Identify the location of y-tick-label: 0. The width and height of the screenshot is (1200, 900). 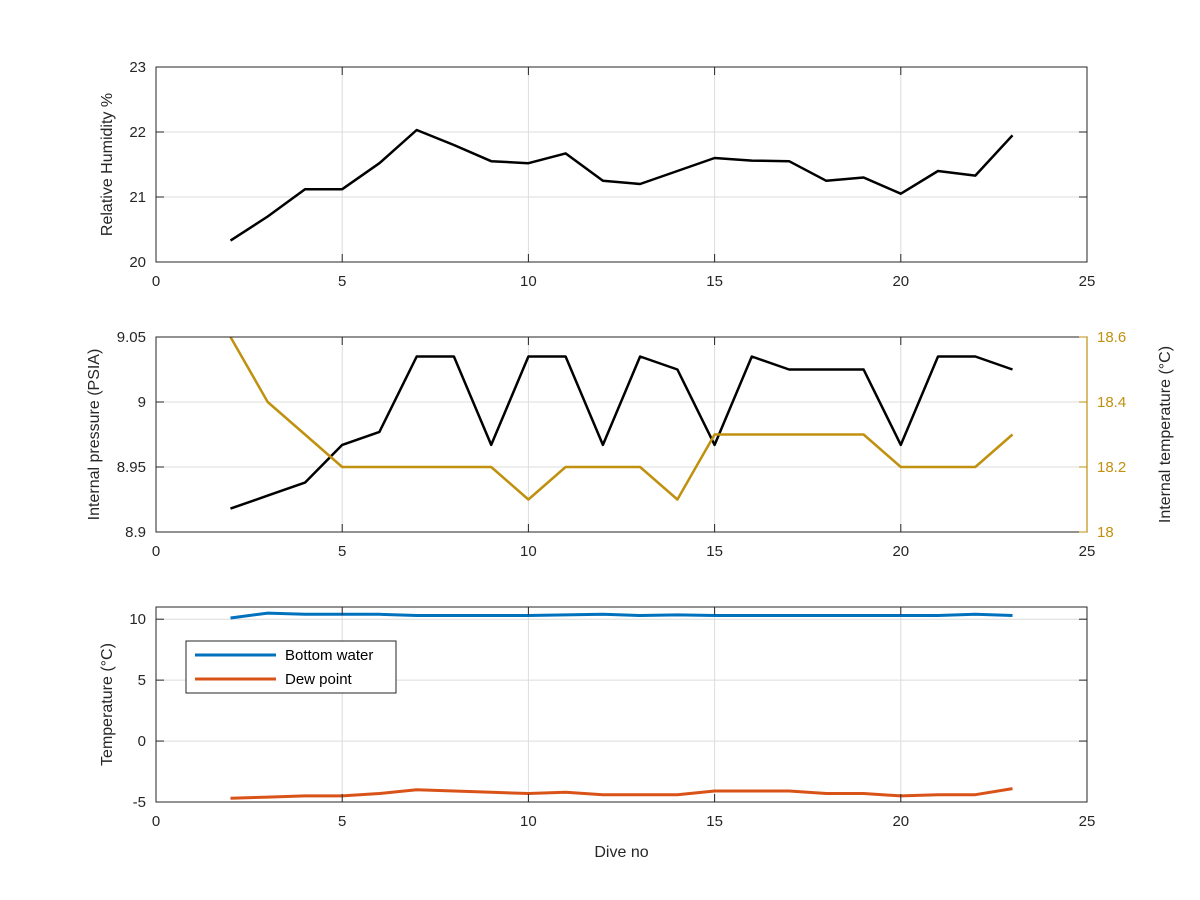
(142, 741).